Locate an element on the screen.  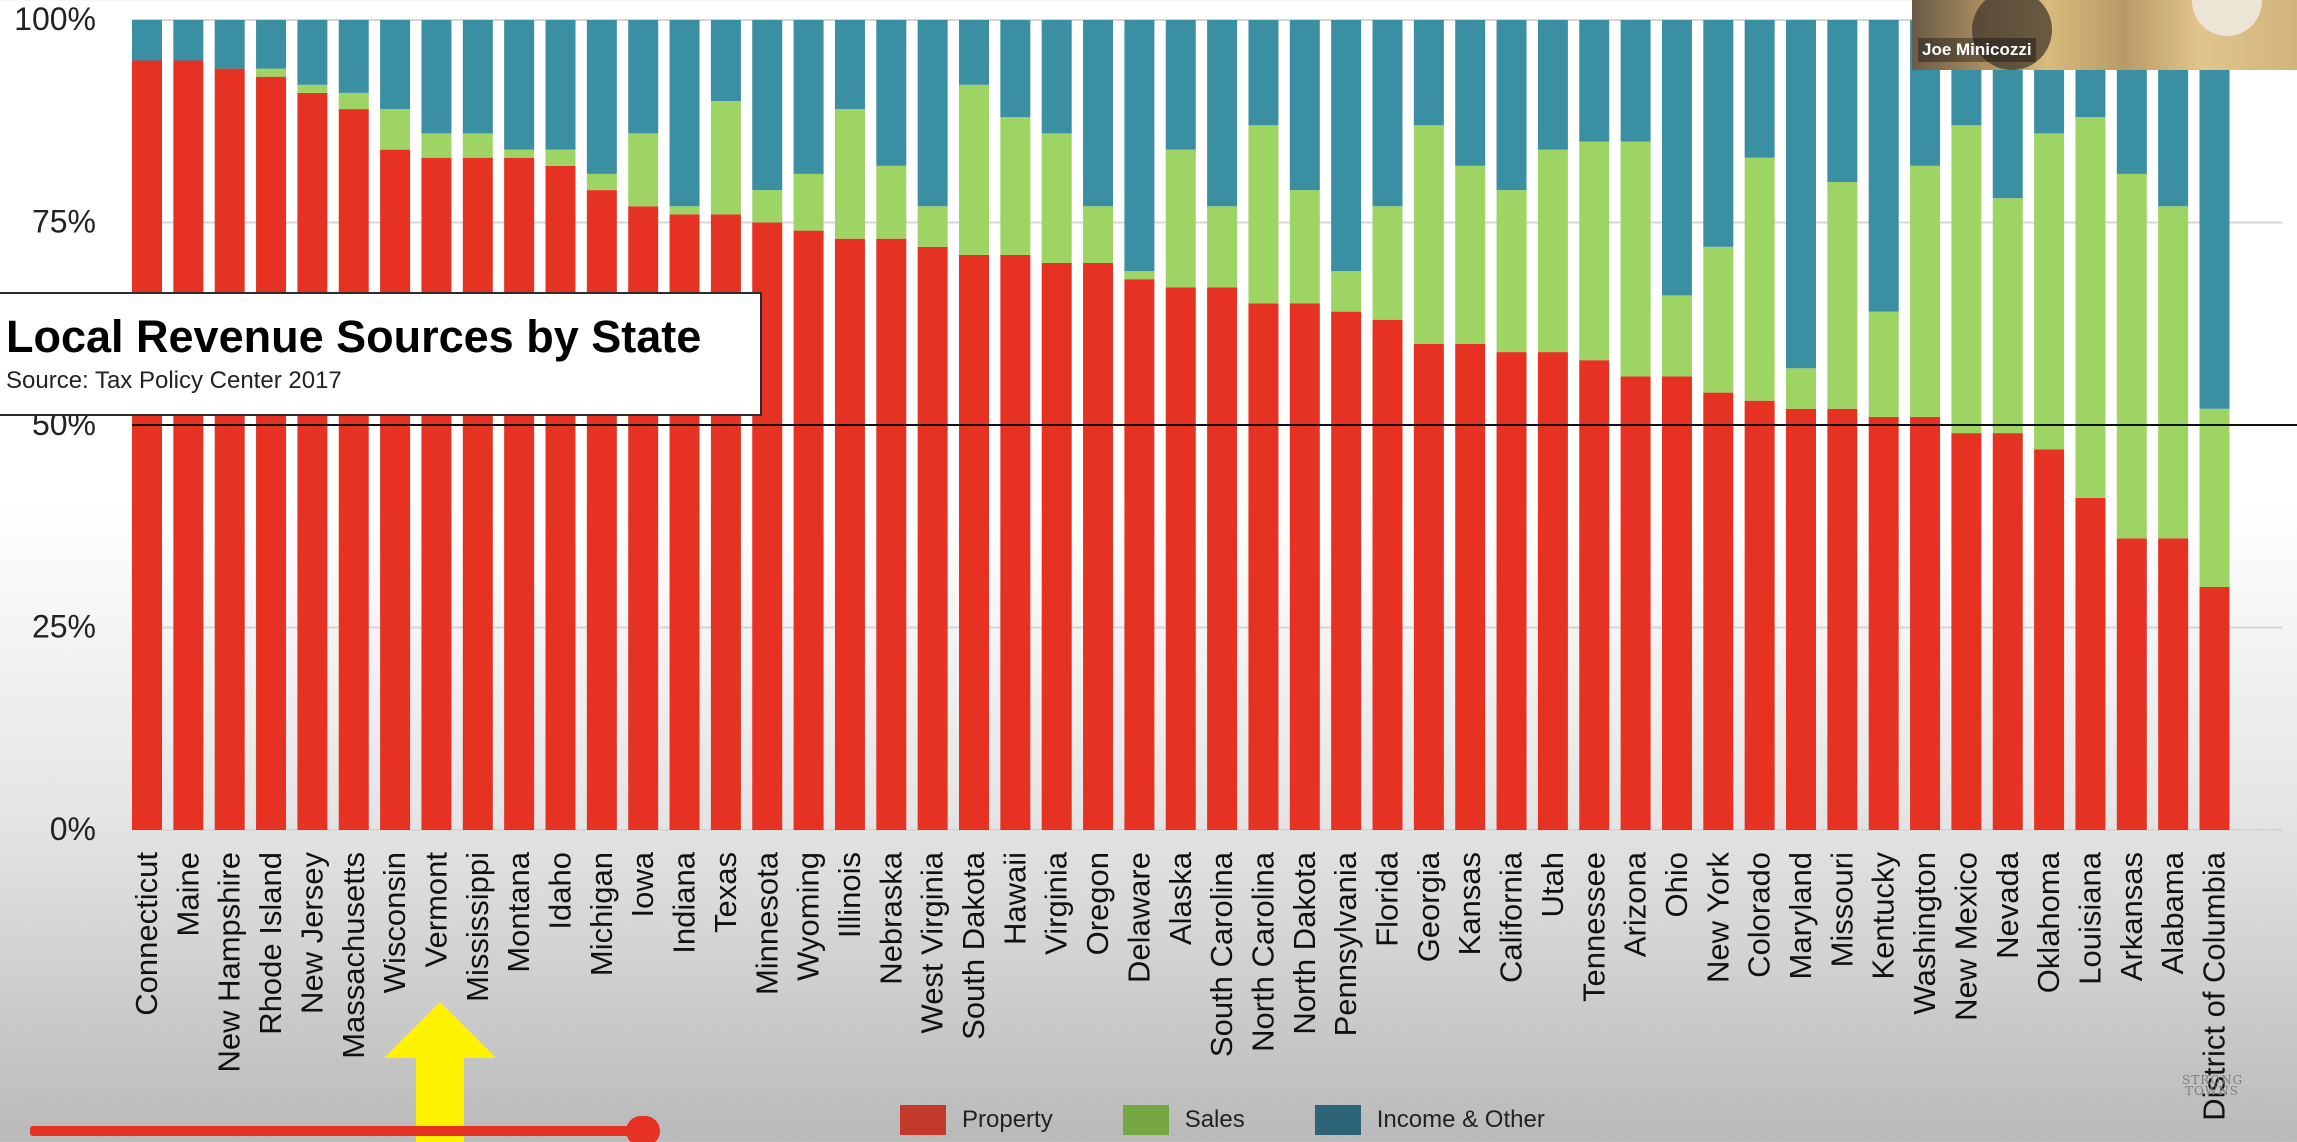
legend-item-income-other: Income & Other is located at coordinates (1429, 1120).